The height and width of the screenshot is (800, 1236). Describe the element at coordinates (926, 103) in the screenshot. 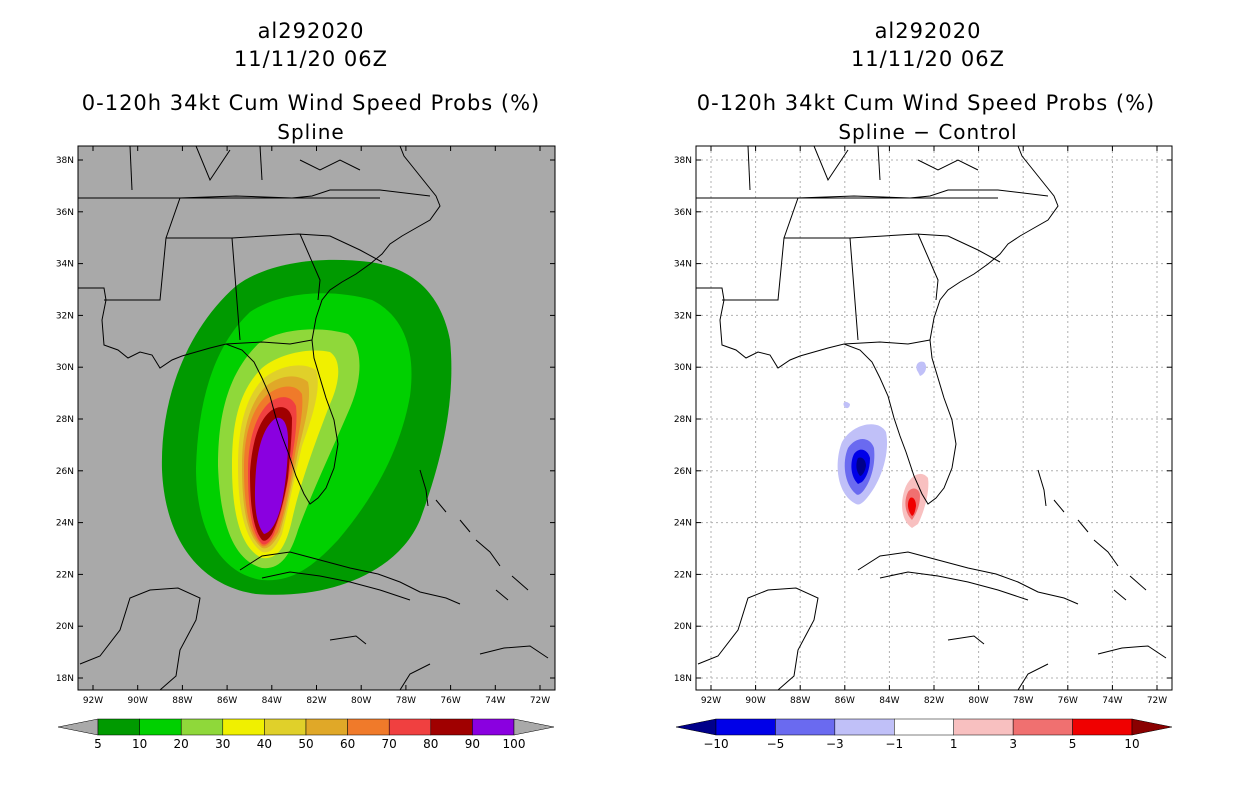

I see `right-product-title: 0-120h 34kt Cum Wind Speed Probs (%)` at that location.